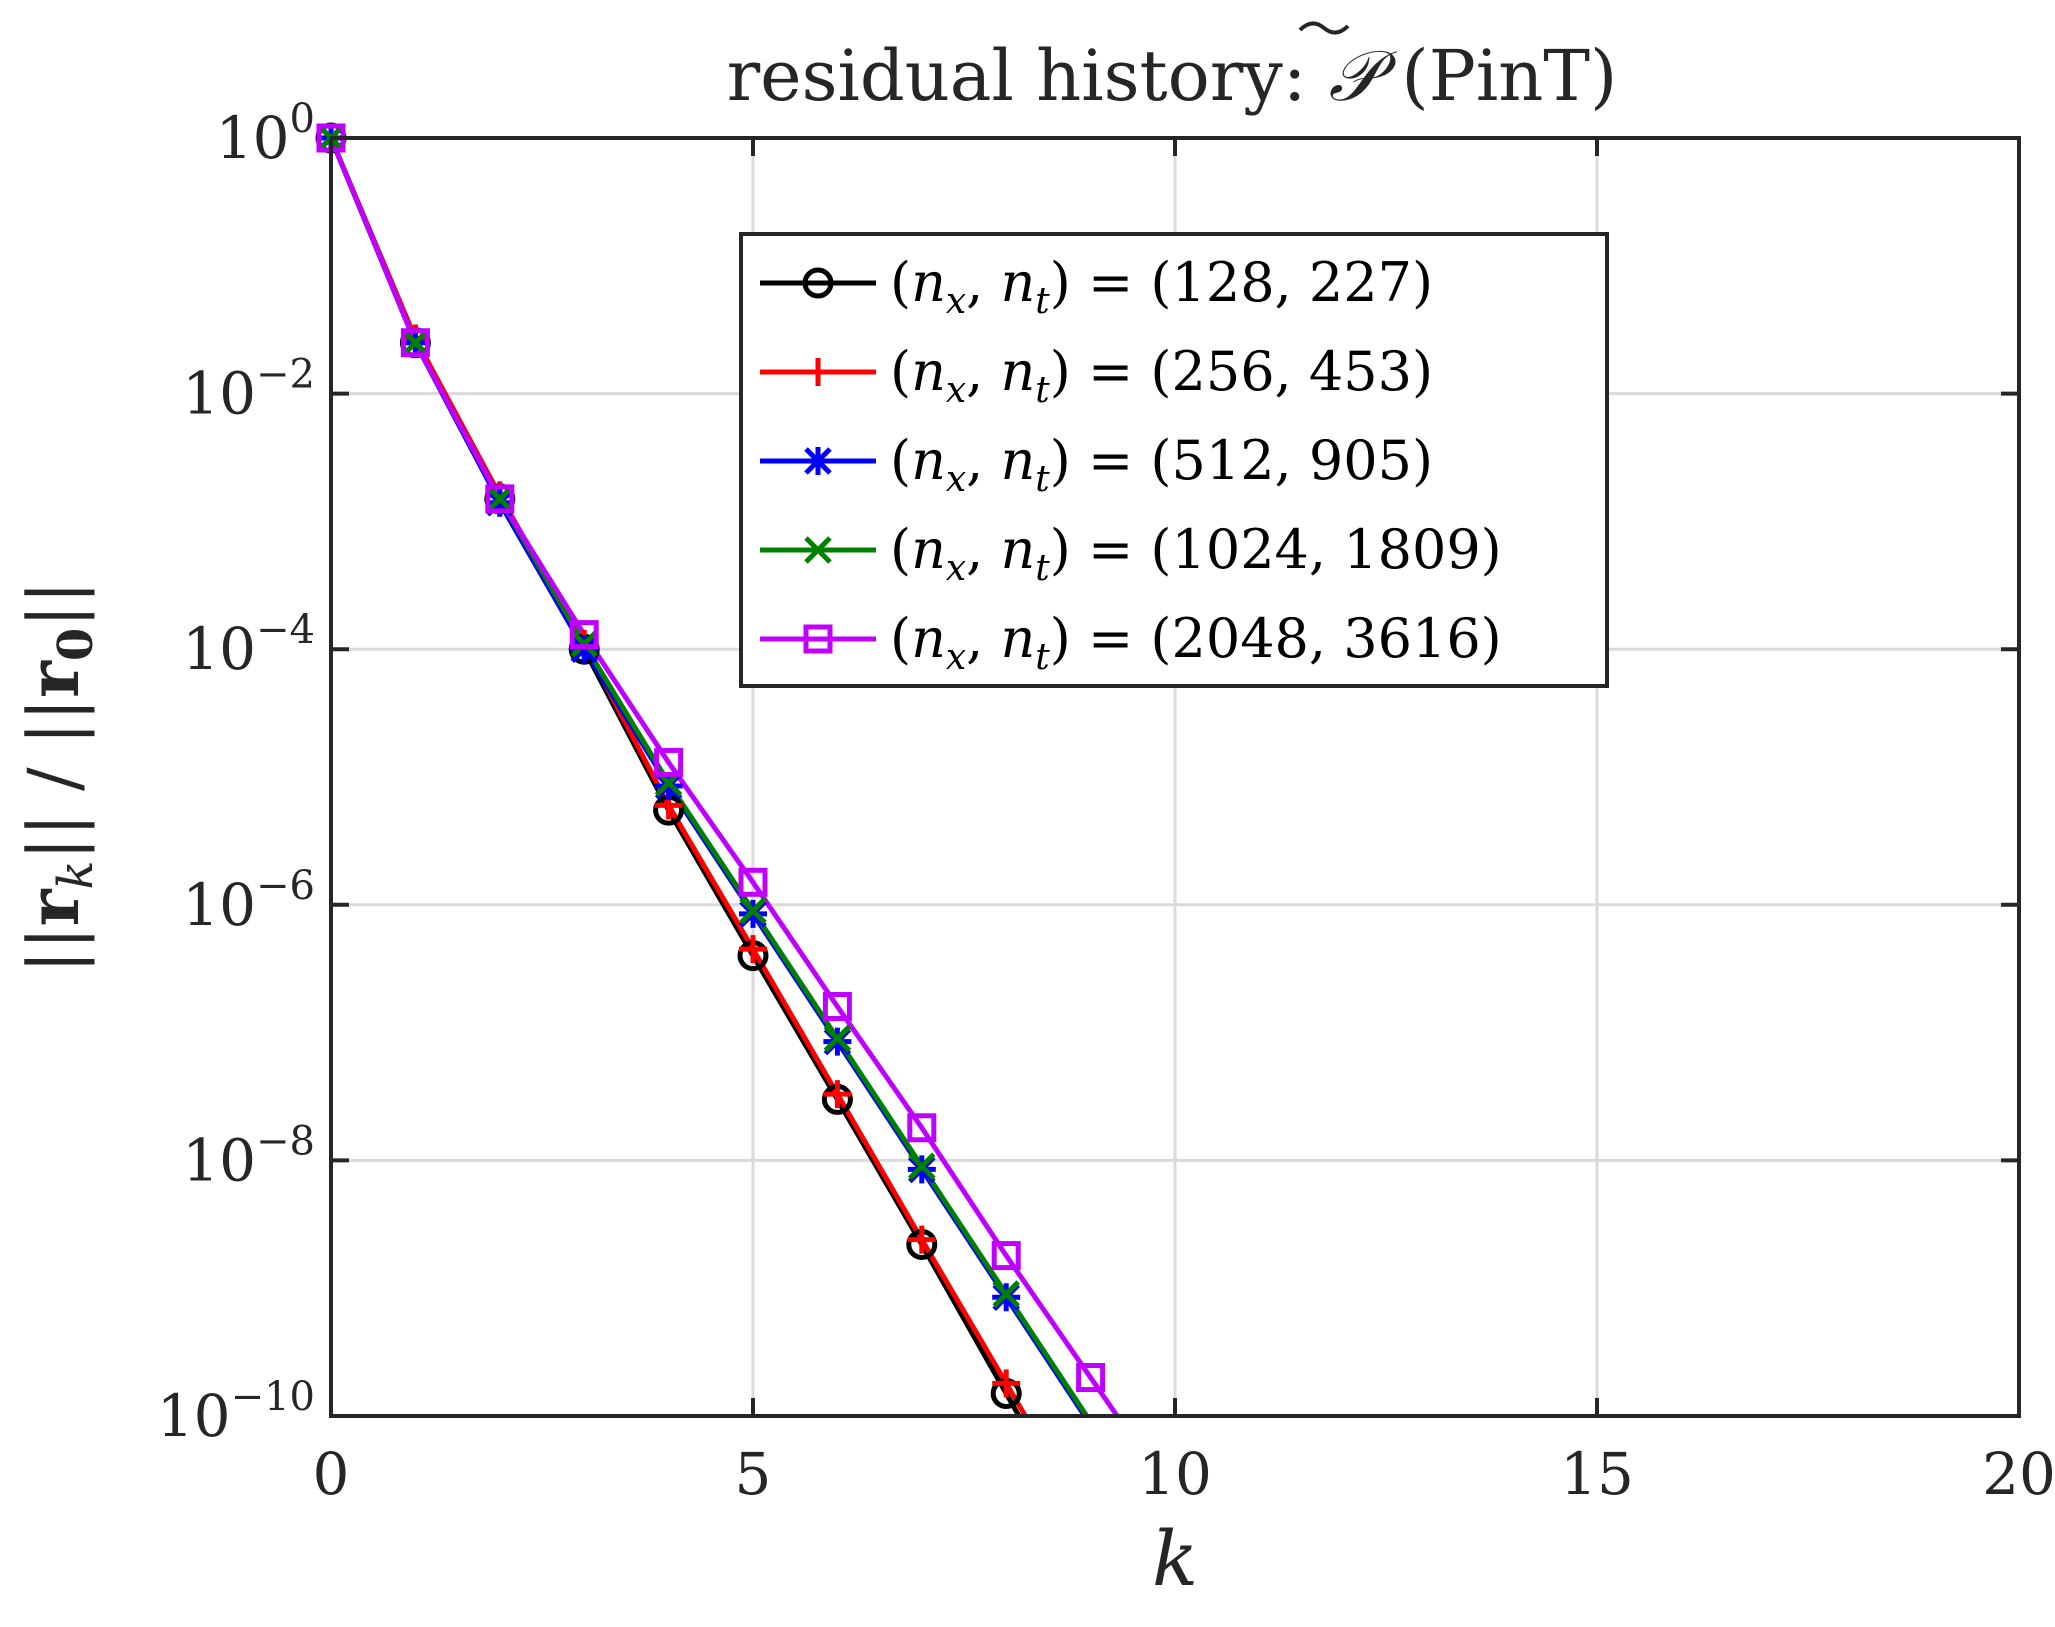  Describe the element at coordinates (753, 1474) in the screenshot. I see `x-tick-label: 5` at that location.